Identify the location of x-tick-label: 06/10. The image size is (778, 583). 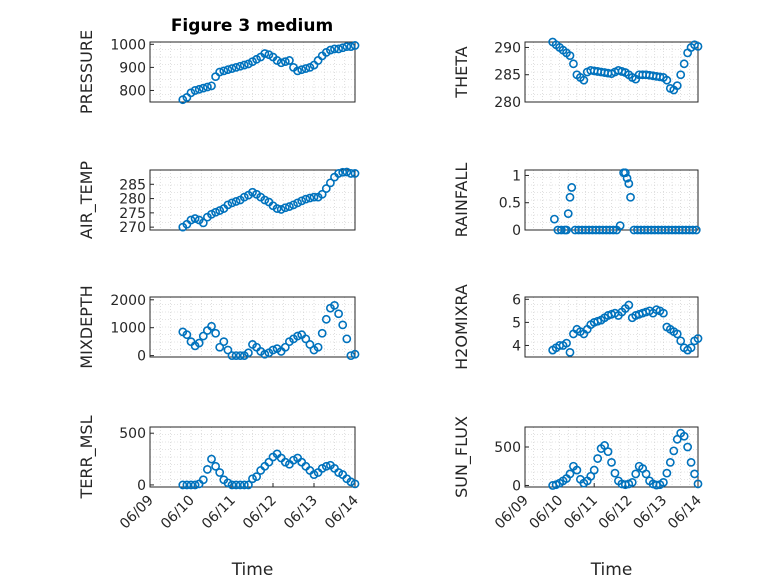
(178, 513).